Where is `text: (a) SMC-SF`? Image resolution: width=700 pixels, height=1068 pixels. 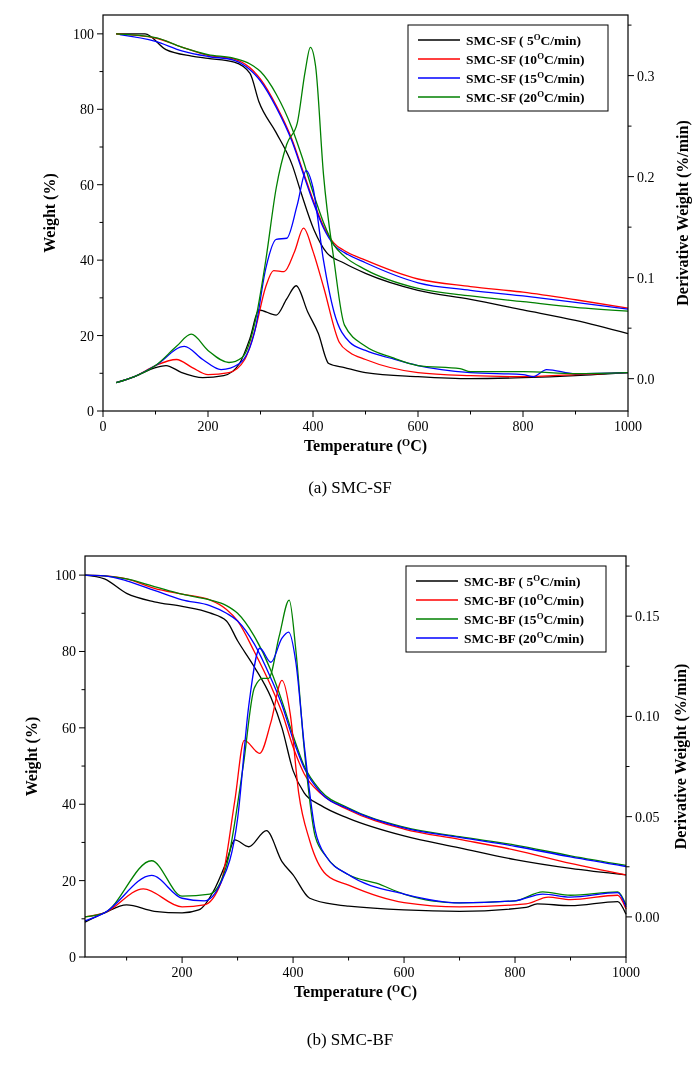
text: (a) SMC-SF is located at coordinates (350, 487).